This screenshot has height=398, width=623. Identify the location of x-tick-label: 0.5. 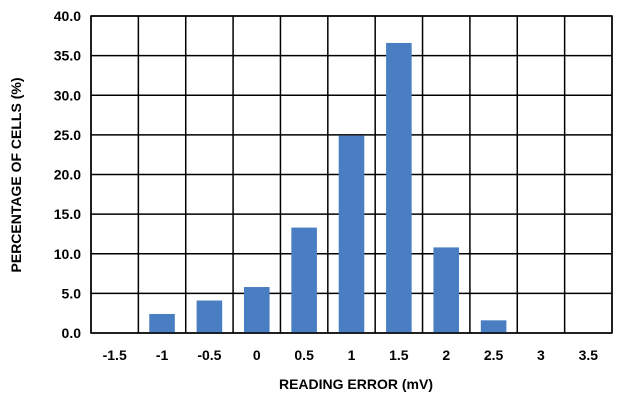
(304, 355).